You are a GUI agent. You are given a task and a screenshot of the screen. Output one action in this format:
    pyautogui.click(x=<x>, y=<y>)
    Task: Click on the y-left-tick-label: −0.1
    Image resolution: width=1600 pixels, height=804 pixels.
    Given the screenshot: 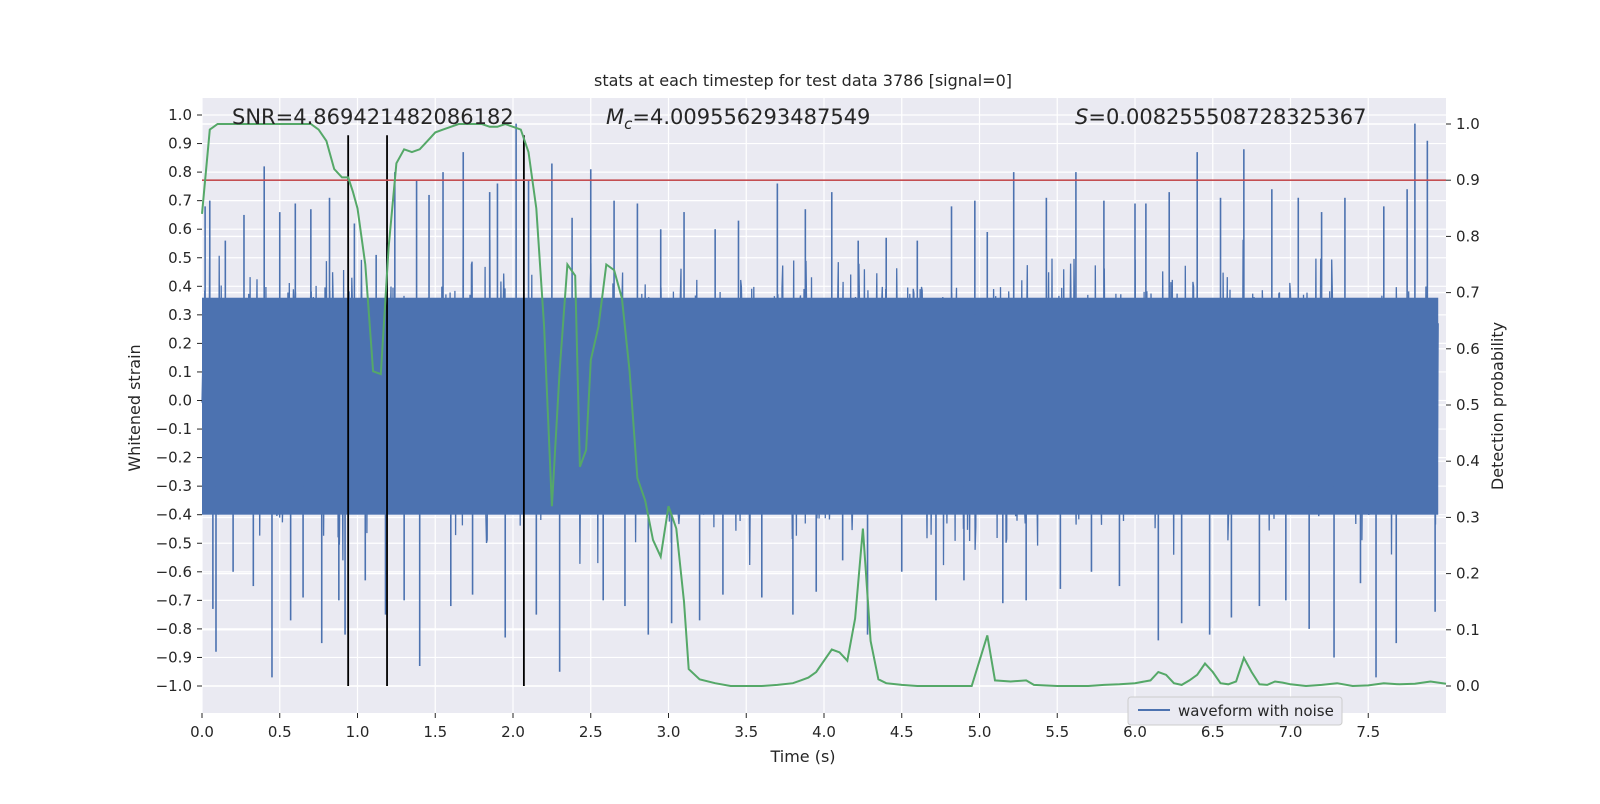 What is the action you would take?
    pyautogui.click(x=174, y=429)
    